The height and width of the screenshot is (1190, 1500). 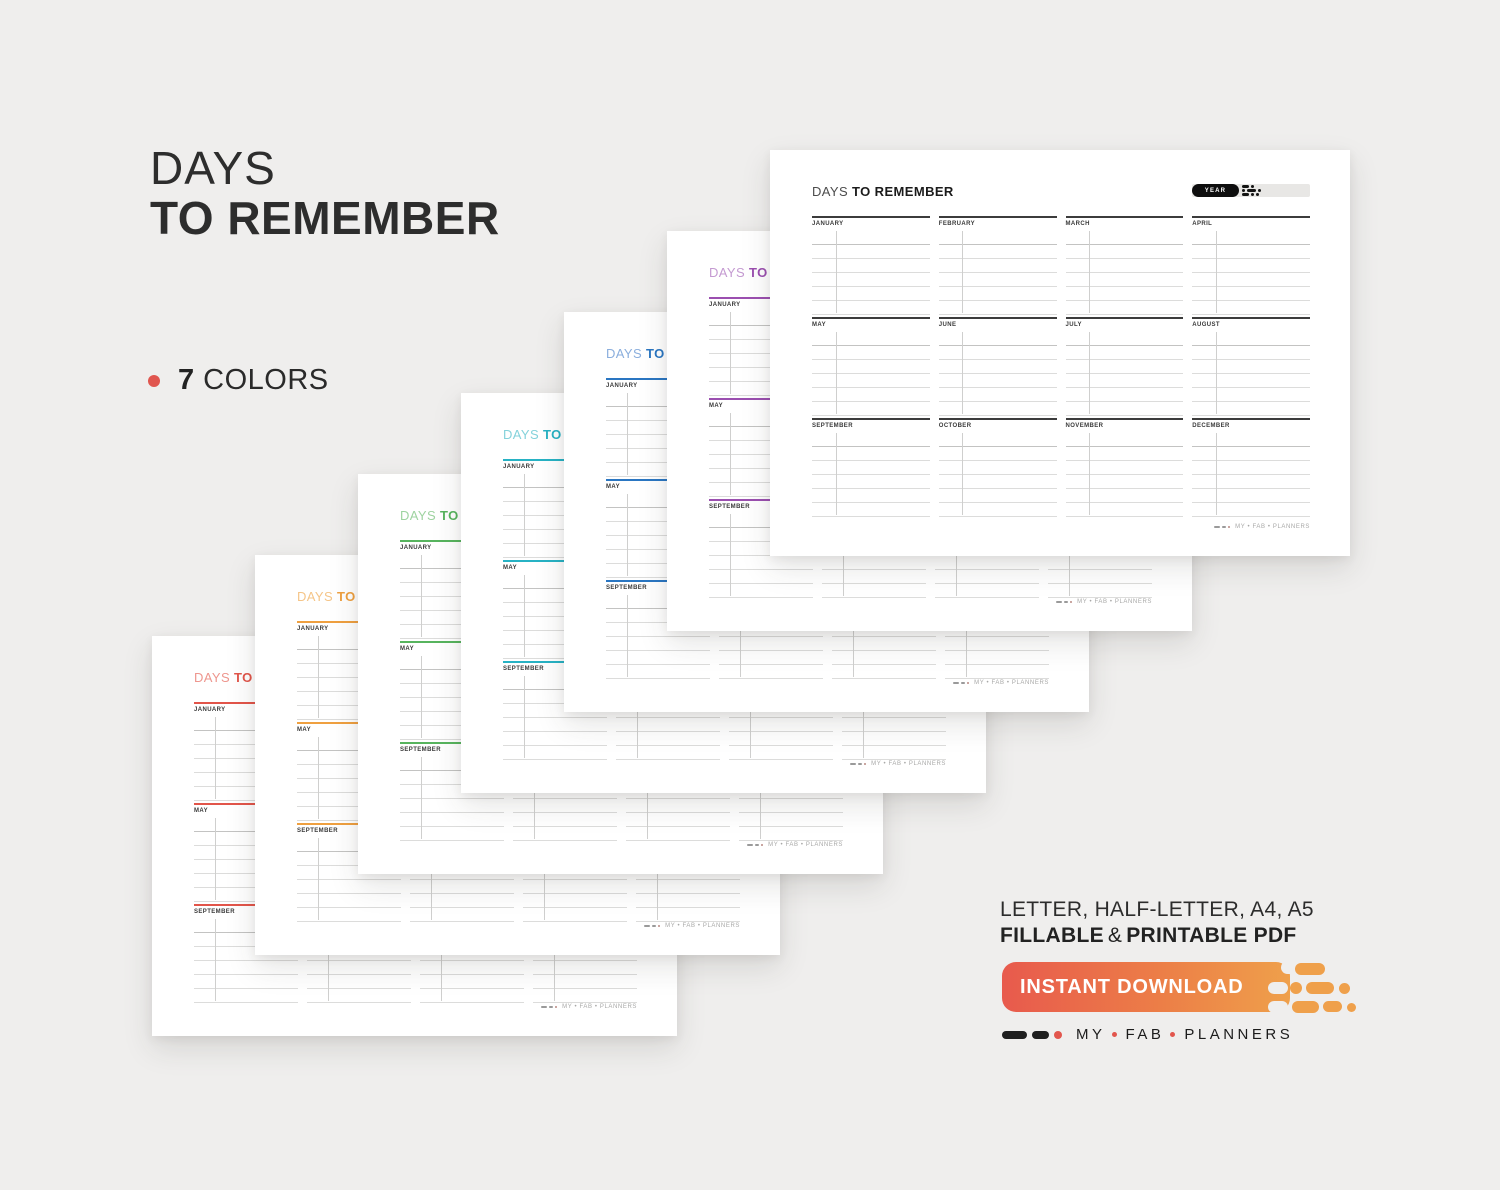 What do you see at coordinates (246, 954) in the screenshot?
I see `month-block-september: SEPTEMBER` at bounding box center [246, 954].